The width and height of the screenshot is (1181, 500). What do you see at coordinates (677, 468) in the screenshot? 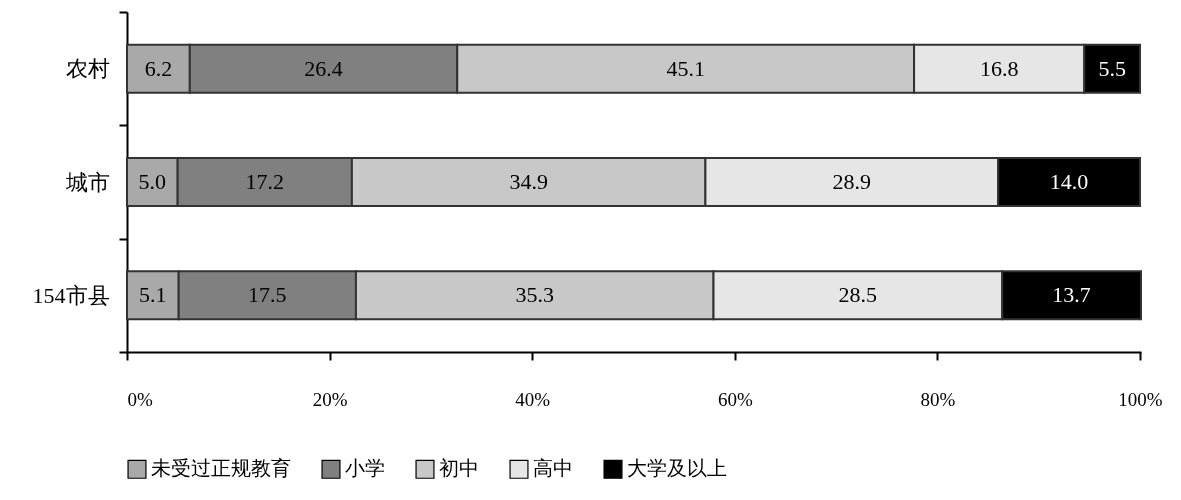
I see `legend-label: 大学及以上` at bounding box center [677, 468].